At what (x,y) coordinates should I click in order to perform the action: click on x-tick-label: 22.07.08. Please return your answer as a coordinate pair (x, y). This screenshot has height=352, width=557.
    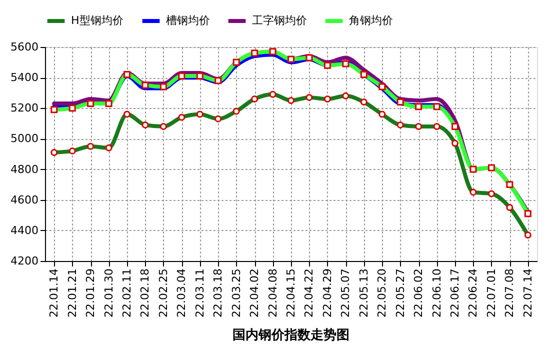
    Looking at the image, I should click on (509, 293).